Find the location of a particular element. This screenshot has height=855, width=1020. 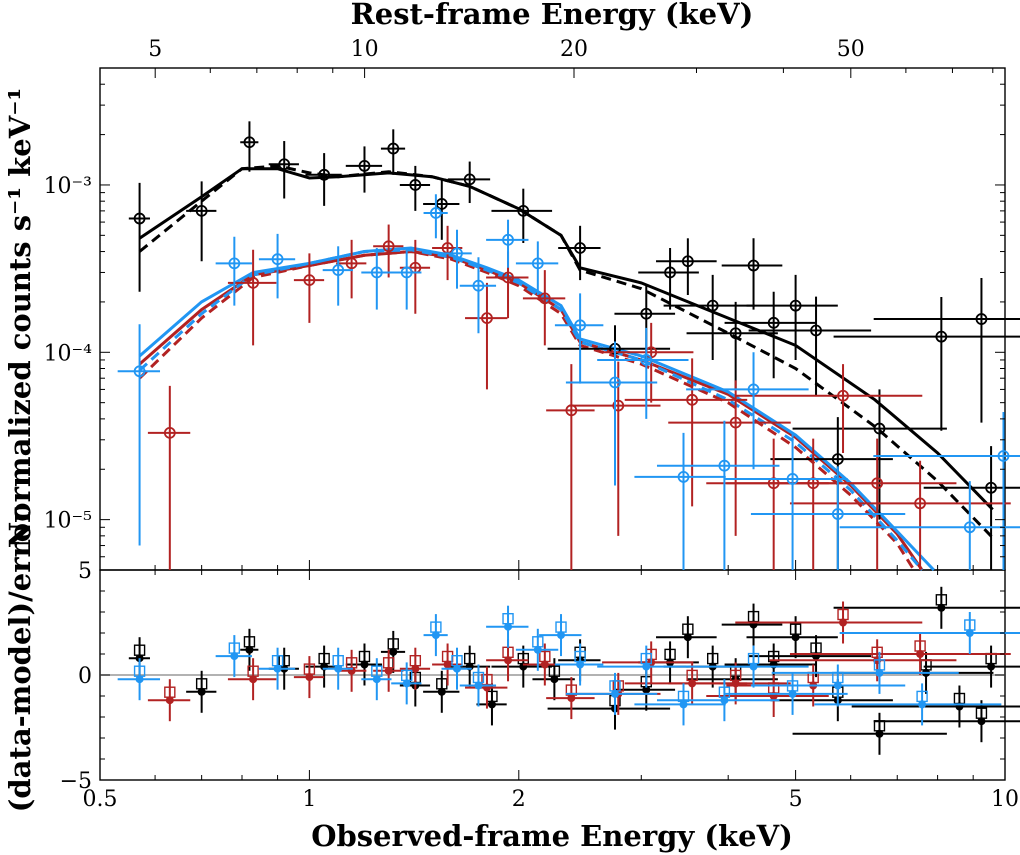

resid-tick-label: −5 is located at coordinates (76, 781).